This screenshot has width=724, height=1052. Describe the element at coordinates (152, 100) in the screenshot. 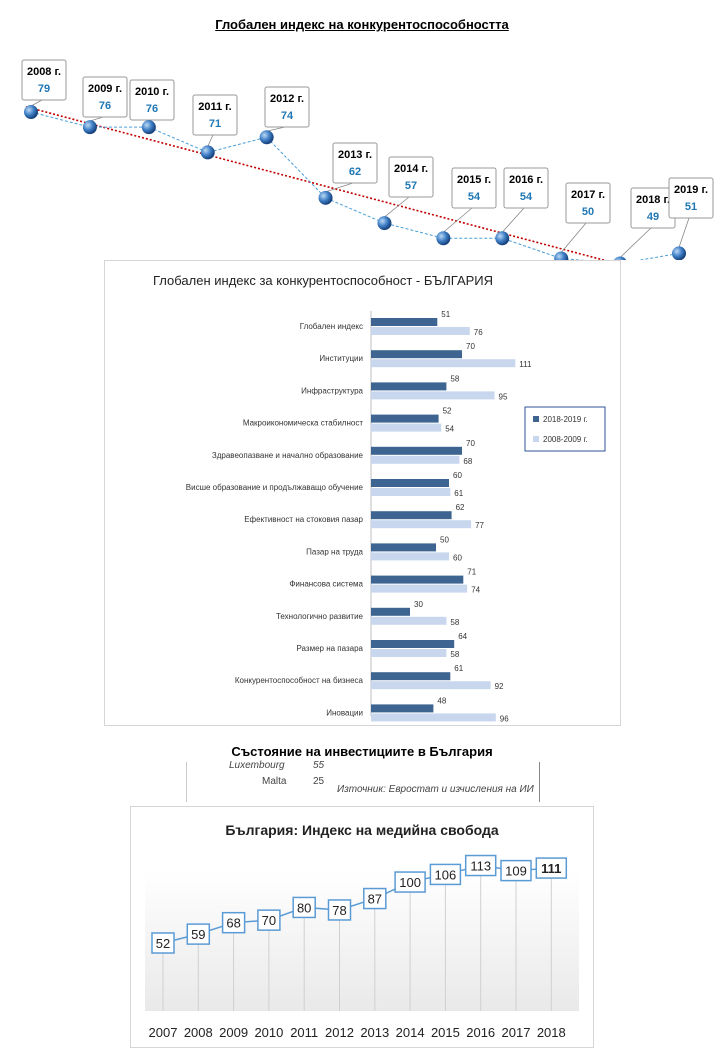

I see `data-label-2: 2010 г. 76` at that location.